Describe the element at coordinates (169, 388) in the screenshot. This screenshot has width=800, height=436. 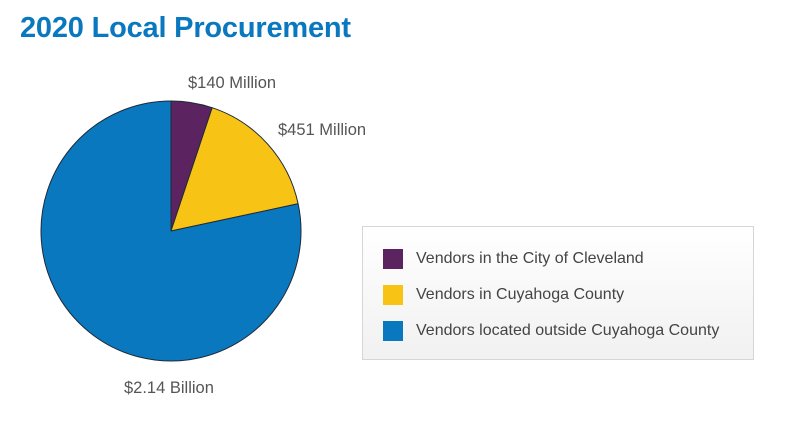
I see `data-label-outside-cuyahoga-county: $2.14 Billion` at that location.